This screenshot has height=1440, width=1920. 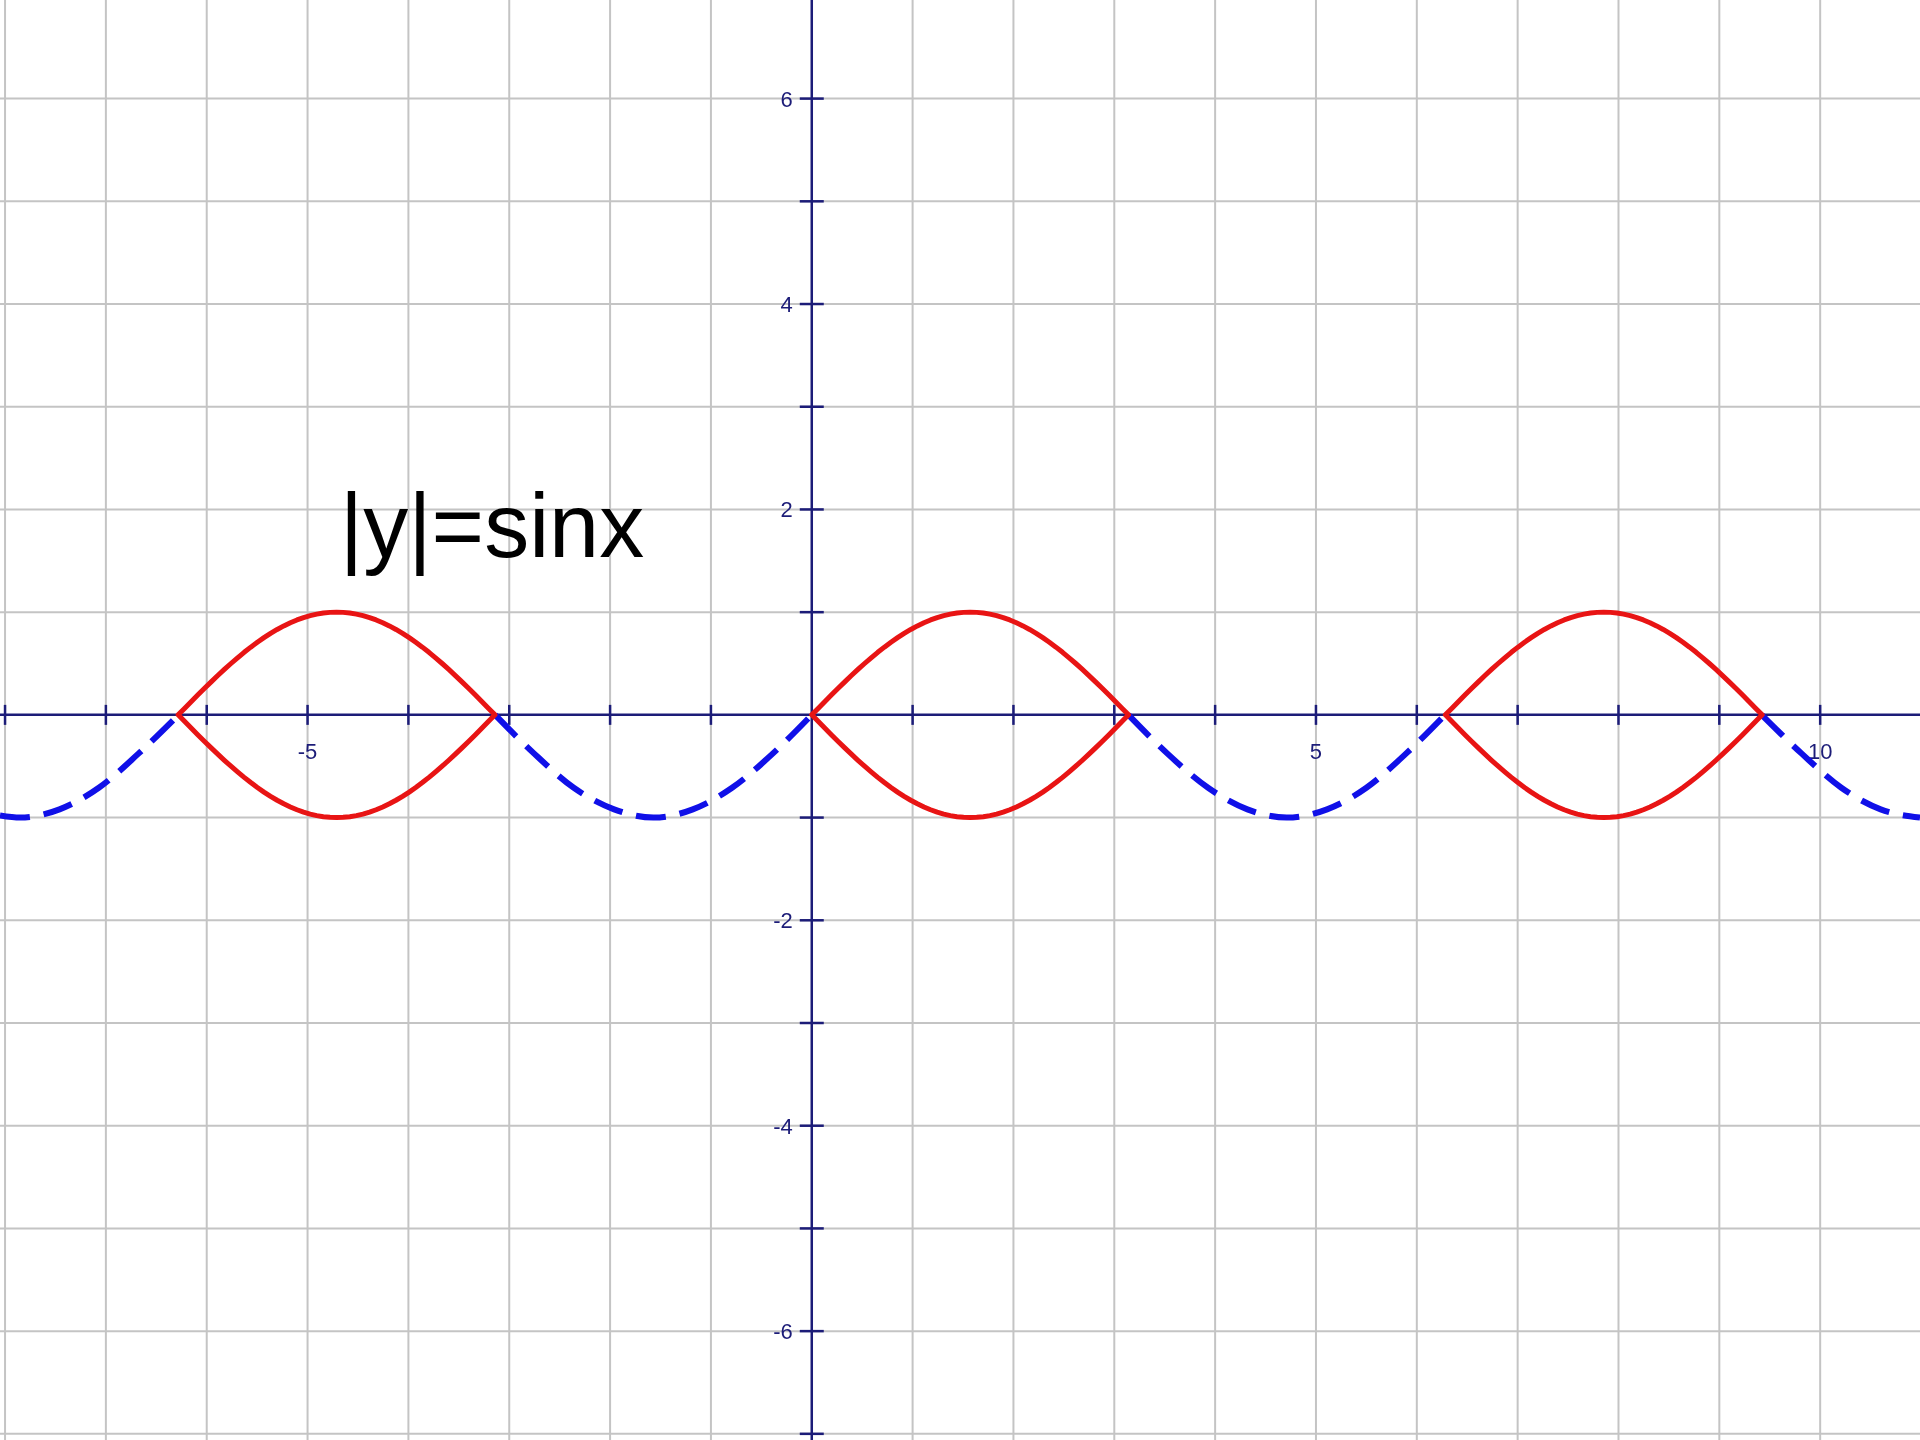 What do you see at coordinates (783, 921) in the screenshot?
I see `y-tick-label: -2` at bounding box center [783, 921].